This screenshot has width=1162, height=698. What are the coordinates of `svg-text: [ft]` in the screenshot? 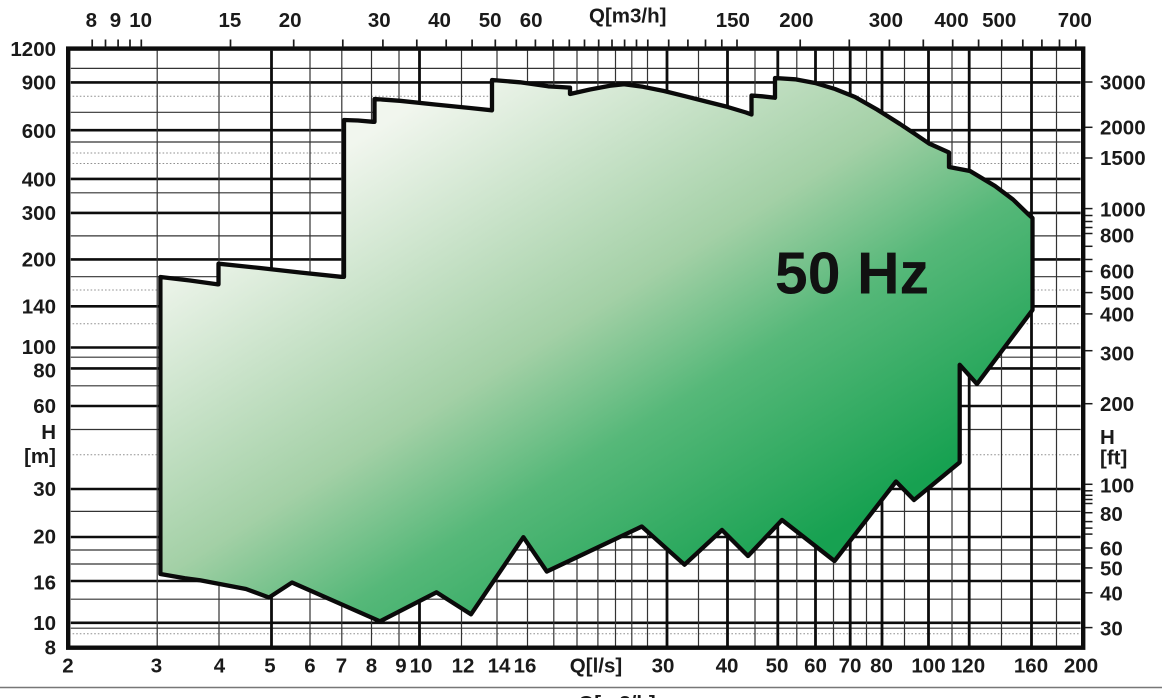 It's located at (1113, 458).